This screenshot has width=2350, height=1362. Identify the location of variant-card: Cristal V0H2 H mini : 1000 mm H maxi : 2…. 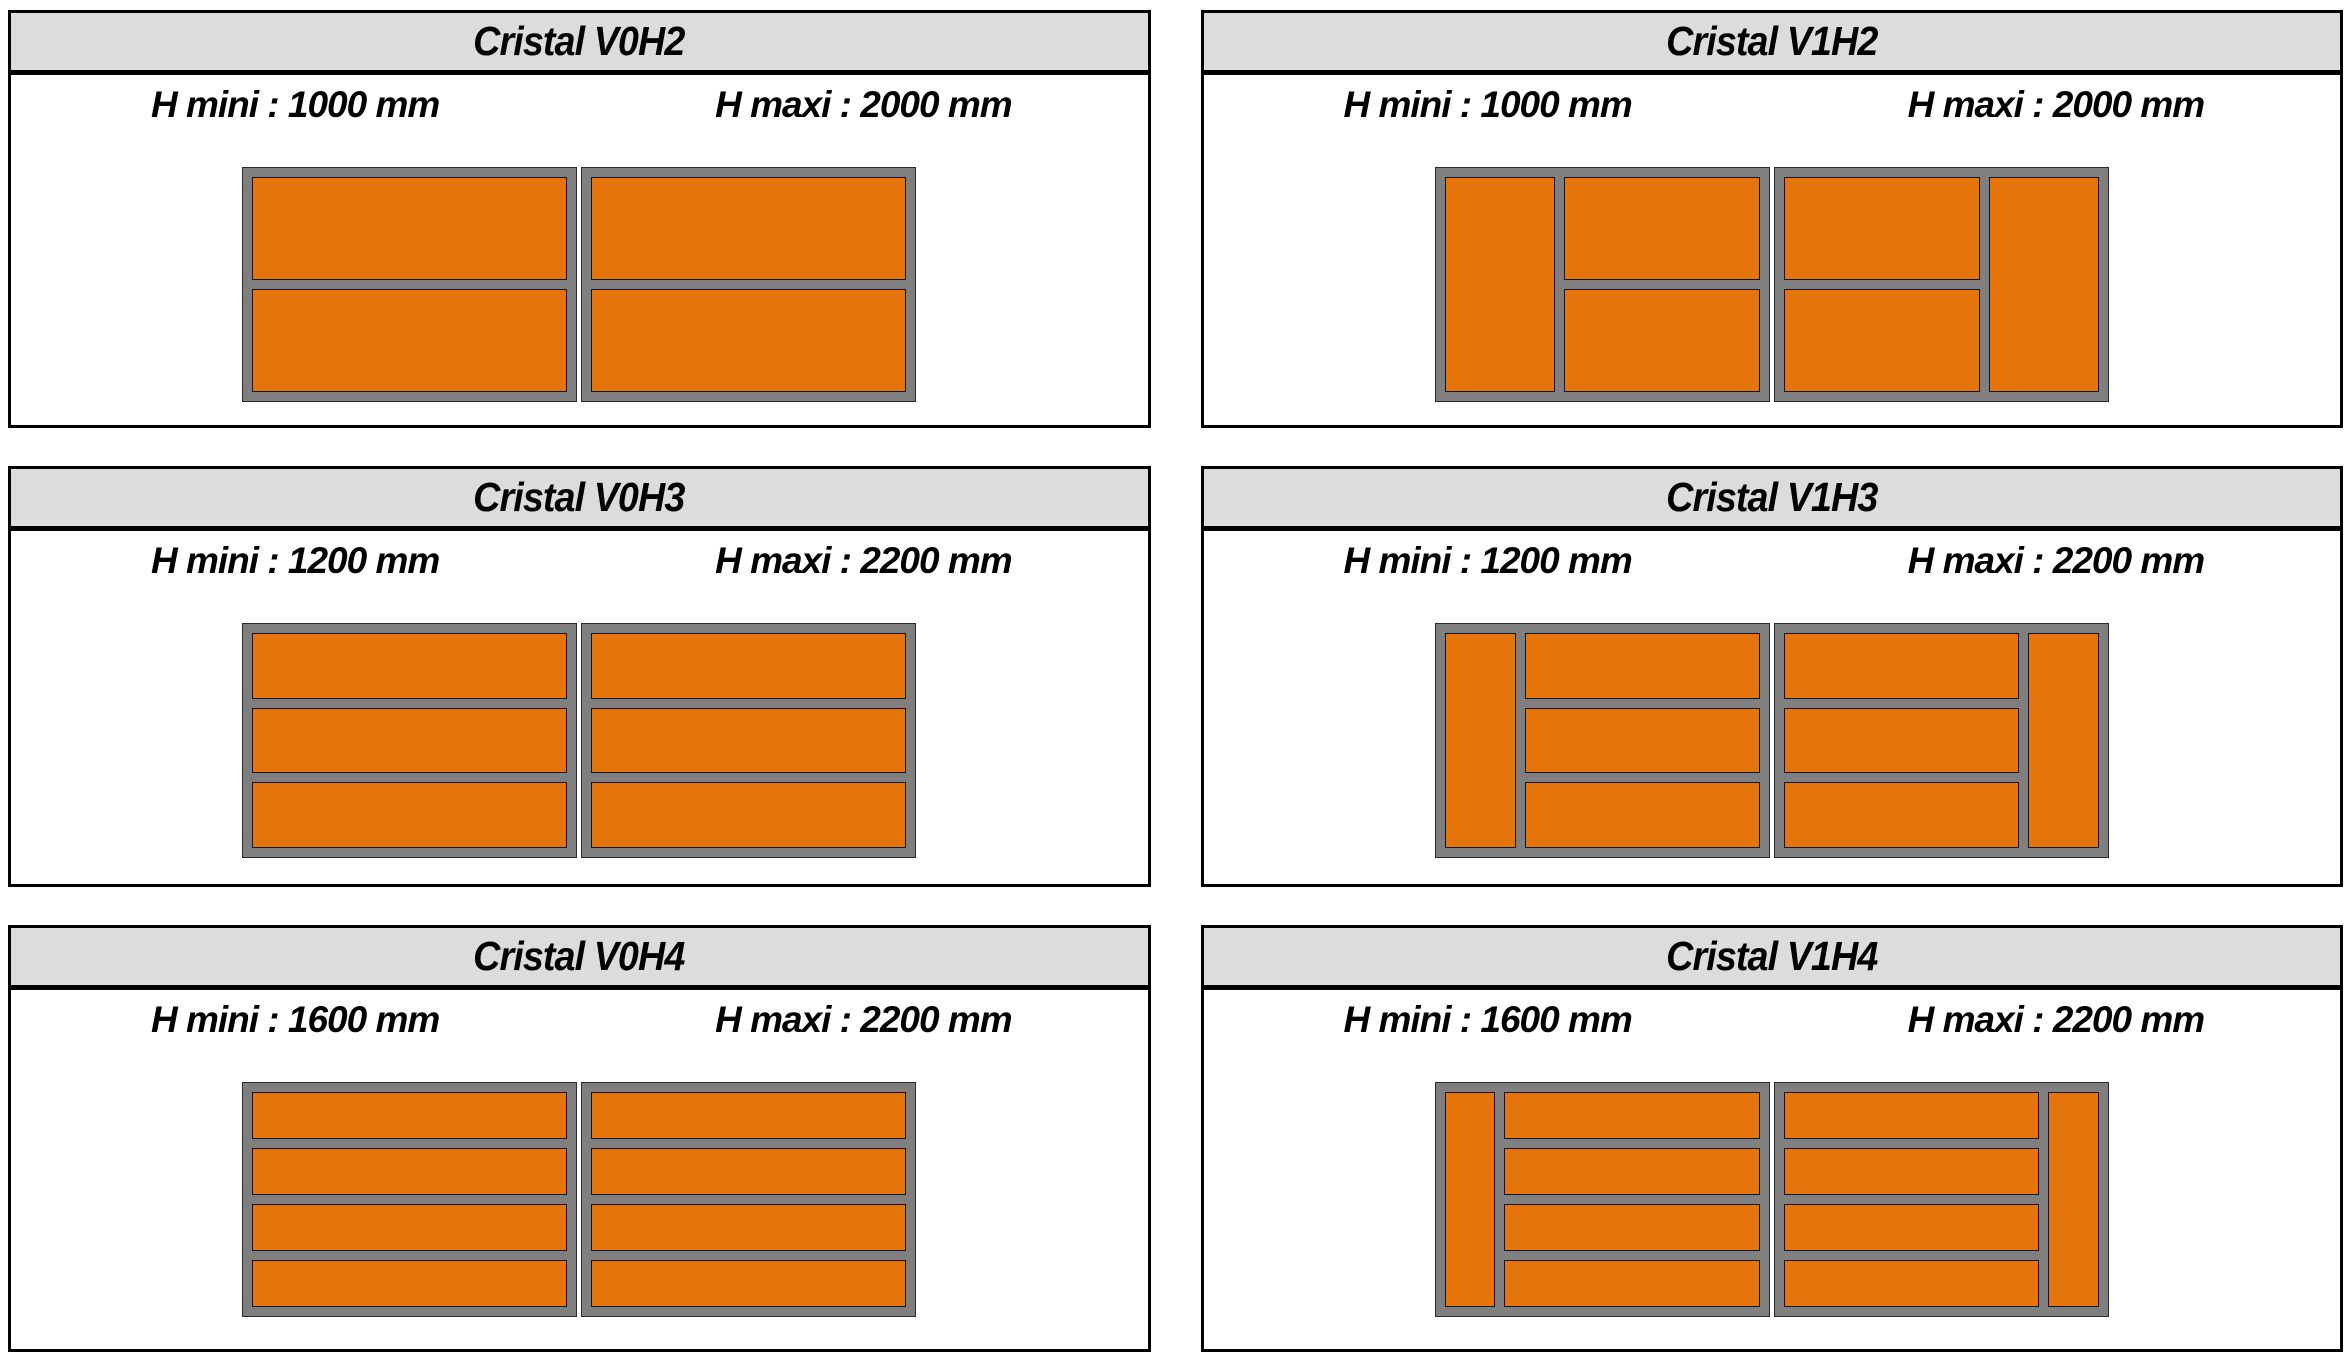
(579, 219).